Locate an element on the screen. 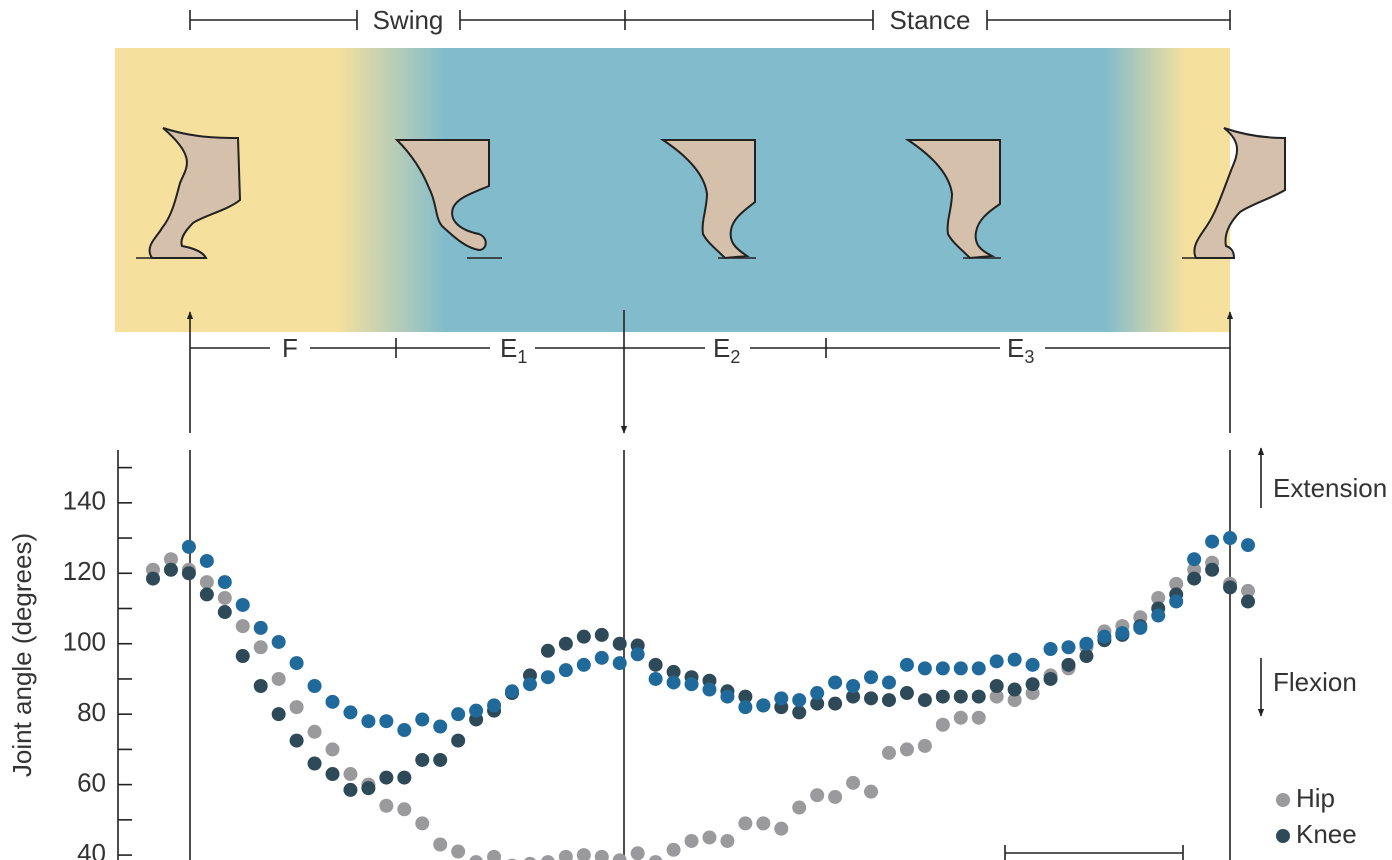 The width and height of the screenshot is (1392, 860). y-tick-label: 60 is located at coordinates (91, 782).